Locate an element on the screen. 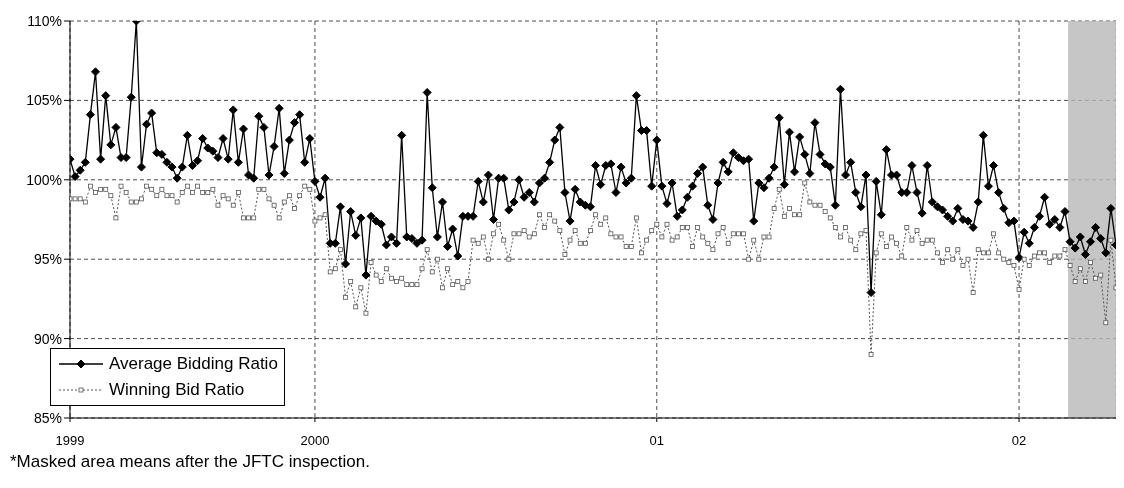  y-tick-label: 95% is located at coordinates (47, 259).